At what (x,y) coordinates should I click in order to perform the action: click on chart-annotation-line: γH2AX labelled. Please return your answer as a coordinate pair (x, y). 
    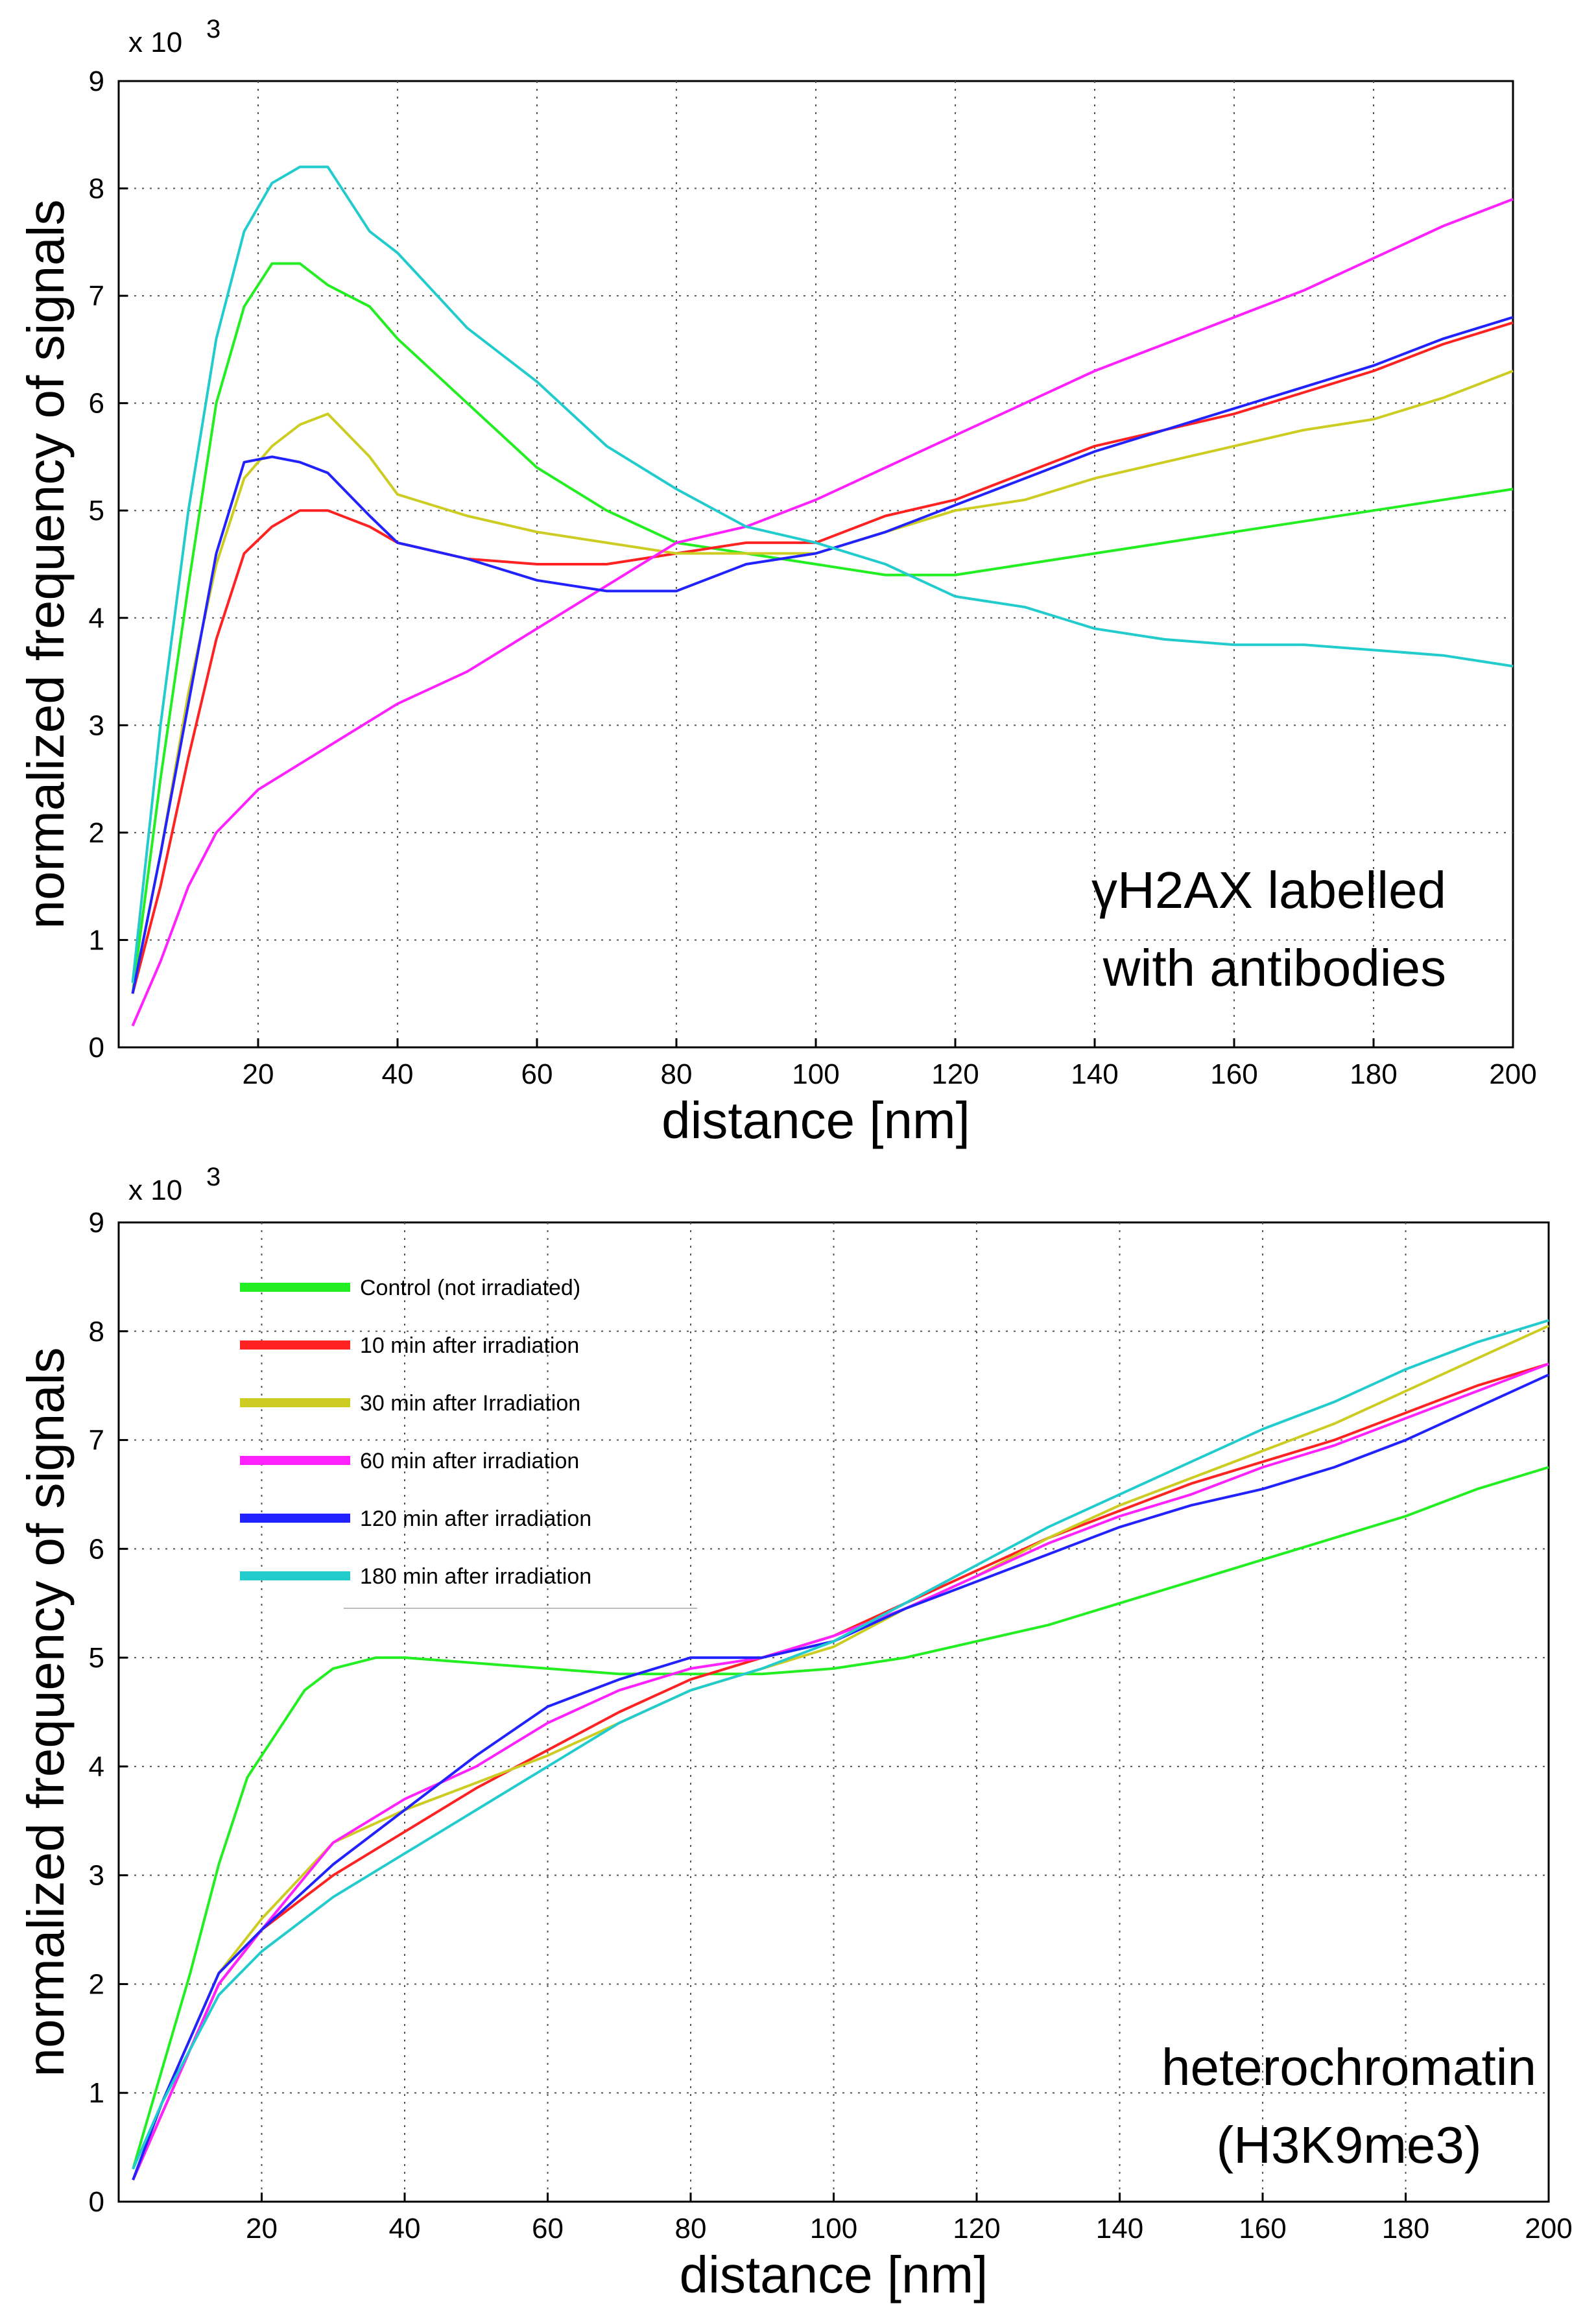
    Looking at the image, I should click on (1268, 890).